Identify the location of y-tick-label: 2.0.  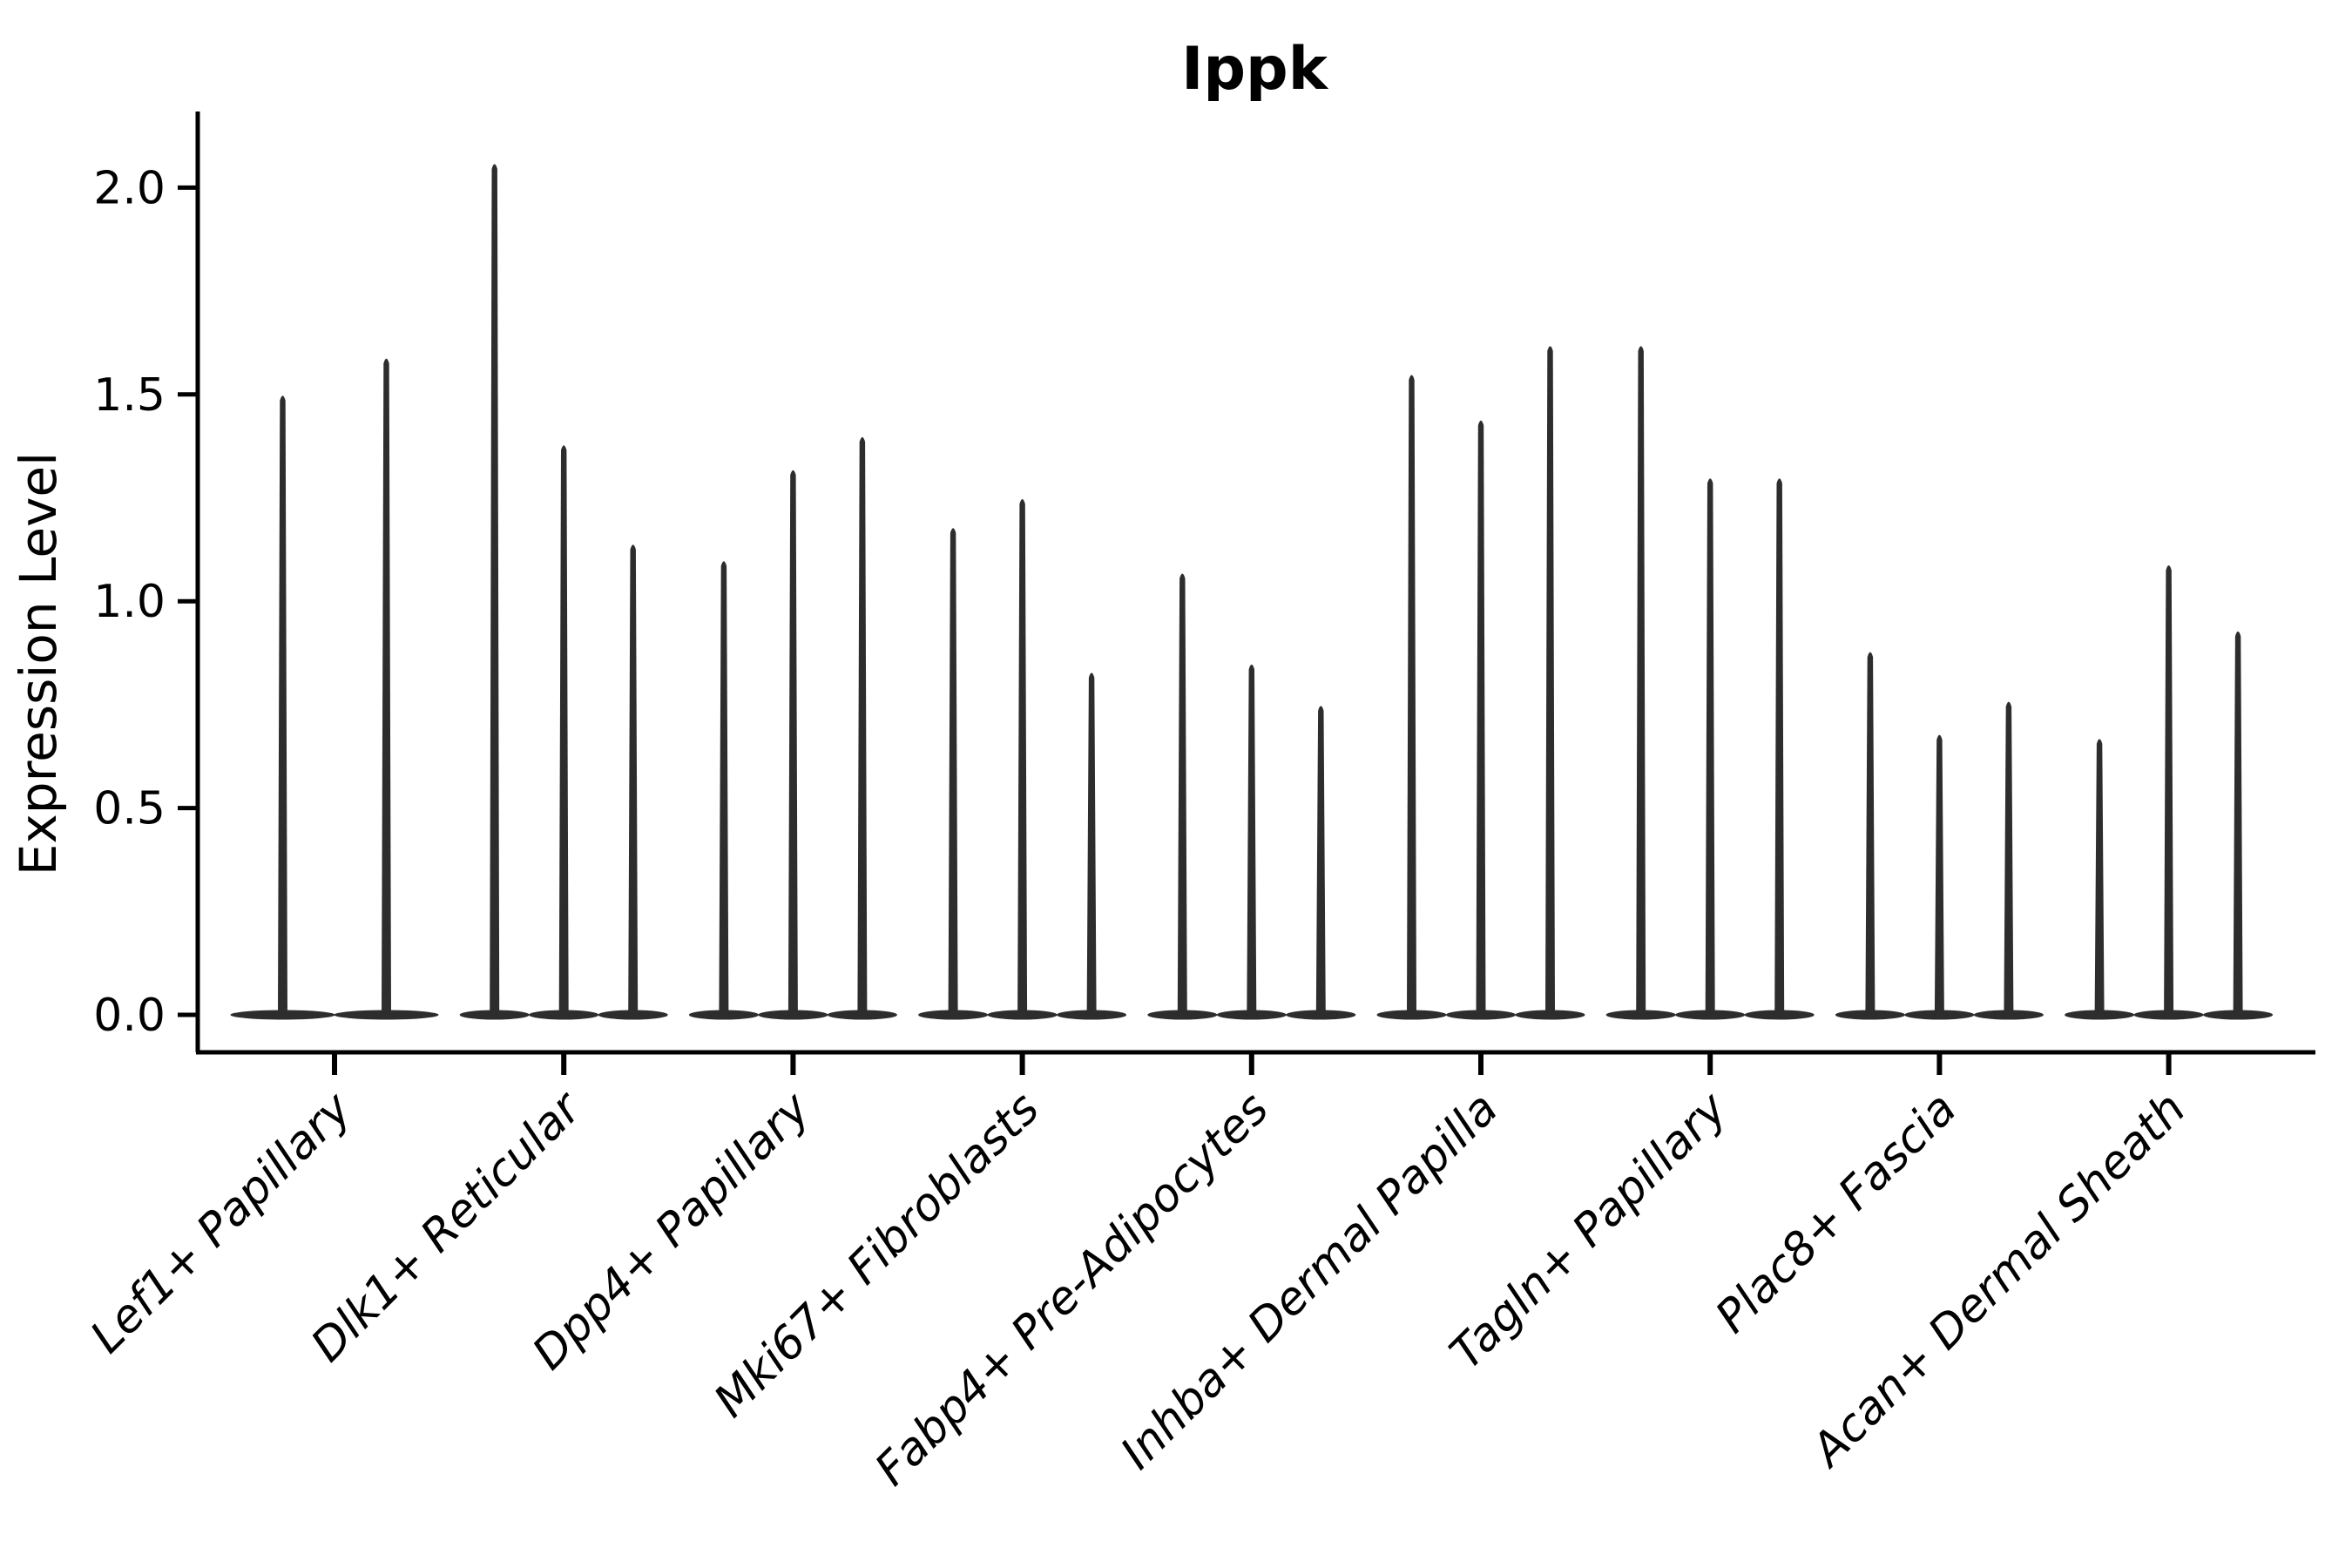
(129, 188).